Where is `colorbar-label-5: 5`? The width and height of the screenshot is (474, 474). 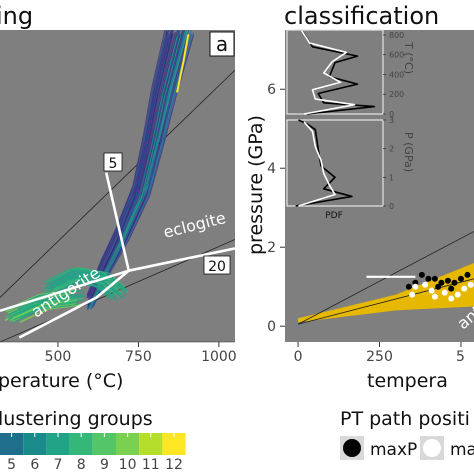 colorbar-label-5: 5 is located at coordinates (11, 465).